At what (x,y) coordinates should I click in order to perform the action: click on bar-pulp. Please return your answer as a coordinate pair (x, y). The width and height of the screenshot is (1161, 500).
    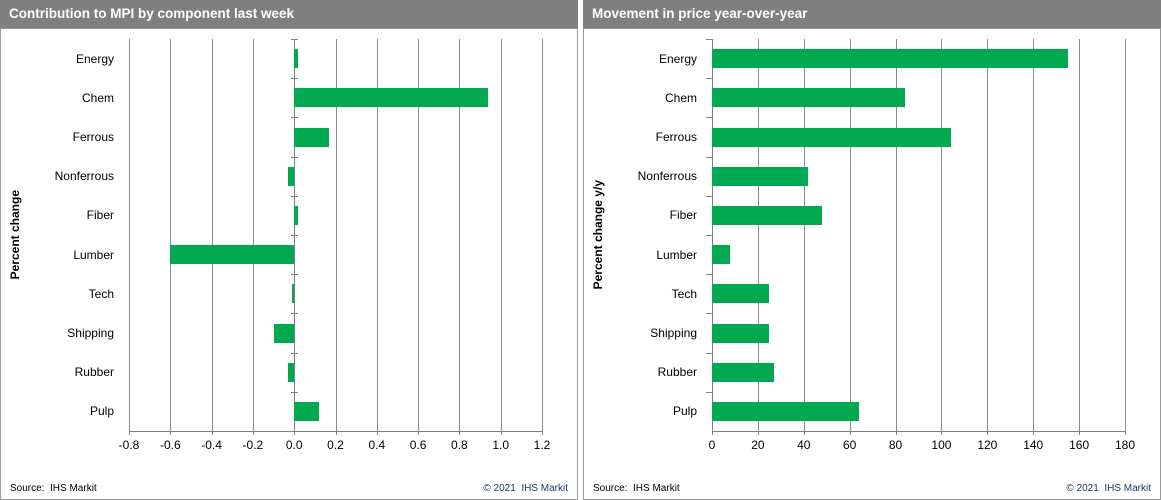
    Looking at the image, I should click on (306, 411).